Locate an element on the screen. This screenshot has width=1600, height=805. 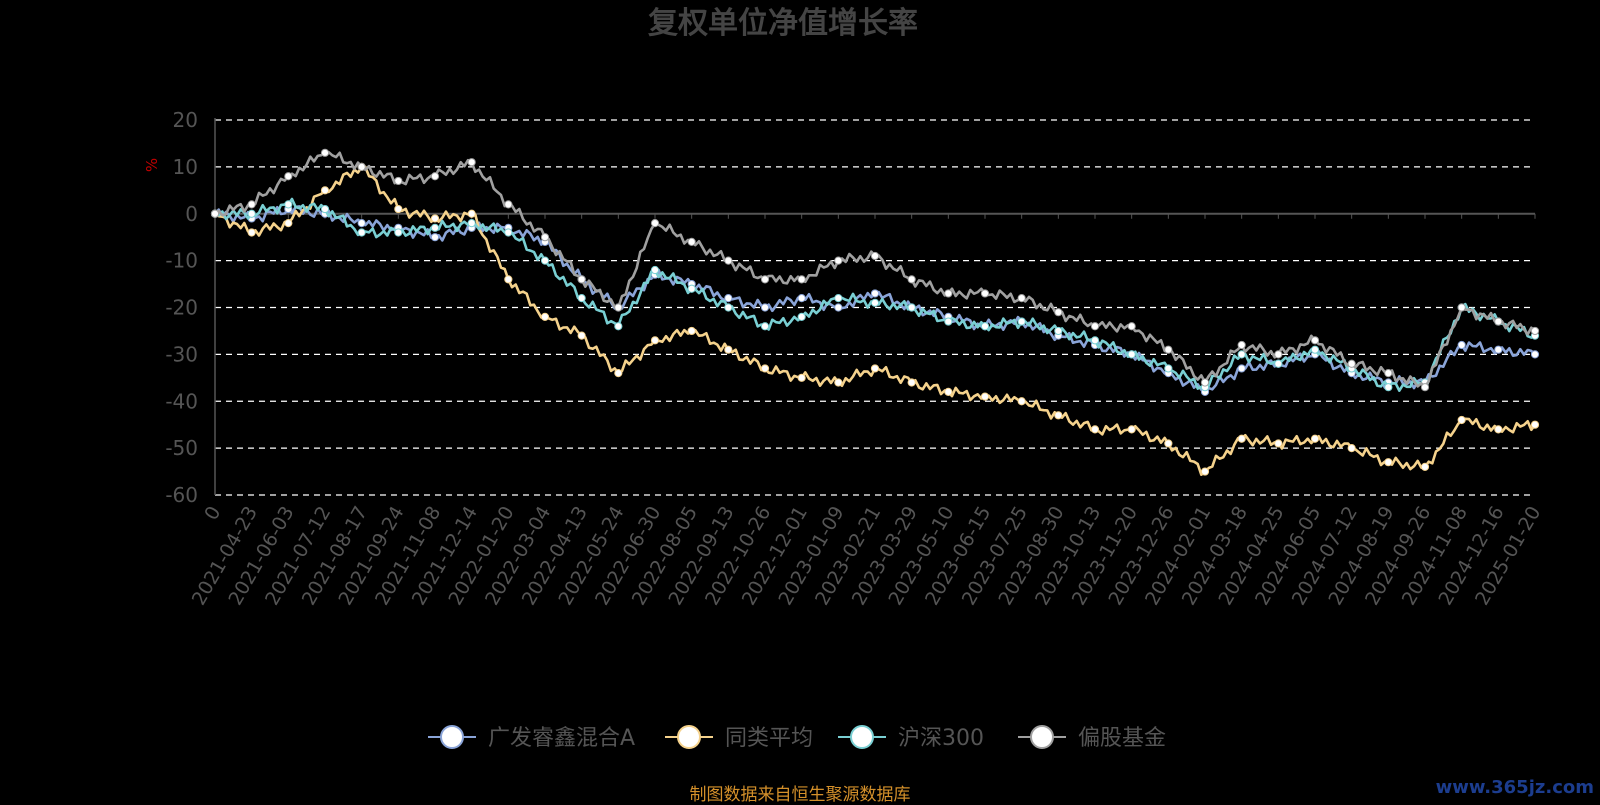
legend-label: 沪深300 is located at coordinates (941, 738).